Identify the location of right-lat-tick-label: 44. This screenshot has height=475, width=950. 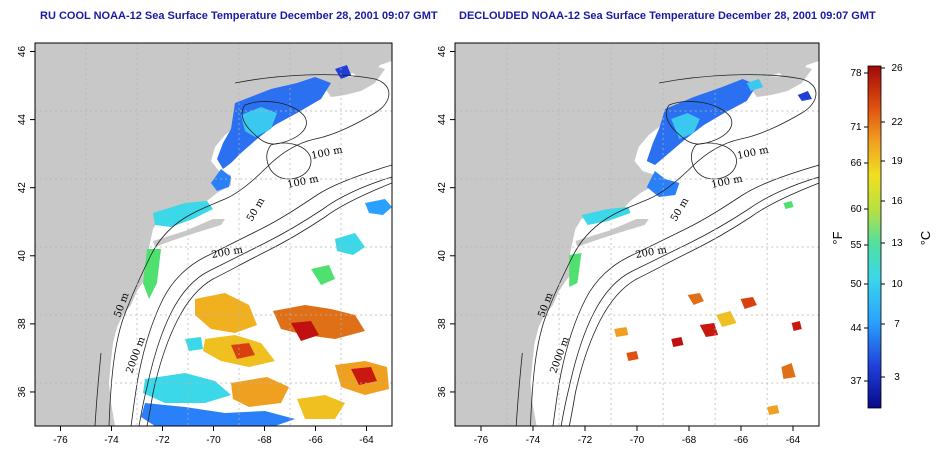
(442, 120).